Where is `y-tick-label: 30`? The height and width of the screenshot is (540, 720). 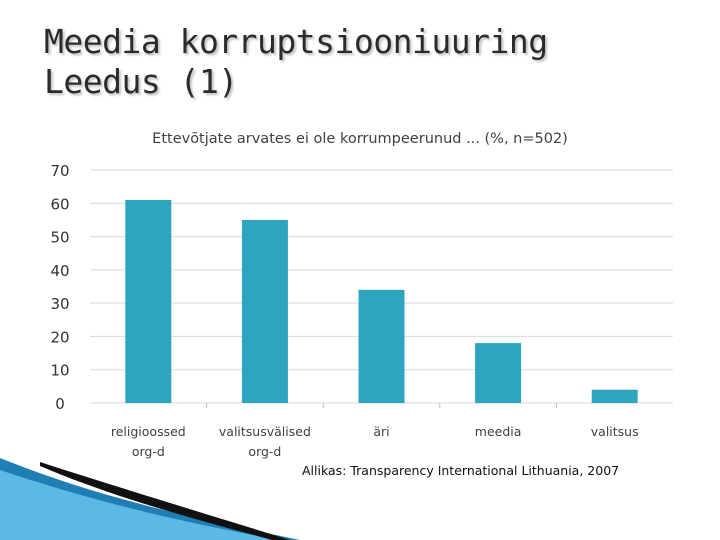
y-tick-label: 30 is located at coordinates (59, 304).